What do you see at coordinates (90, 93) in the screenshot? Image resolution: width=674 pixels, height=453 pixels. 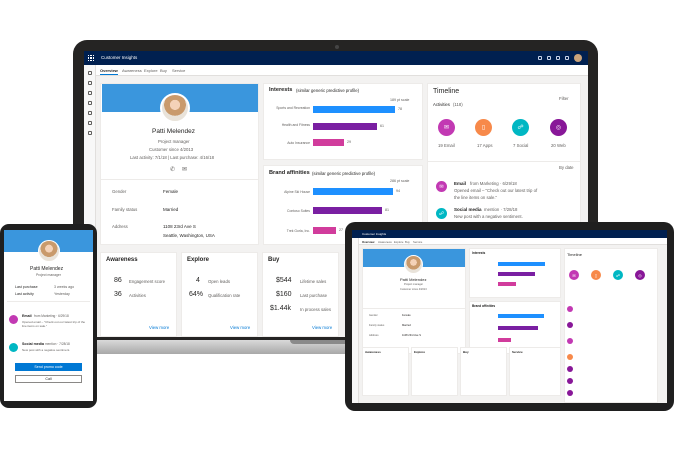 I see `people-icon` at bounding box center [90, 93].